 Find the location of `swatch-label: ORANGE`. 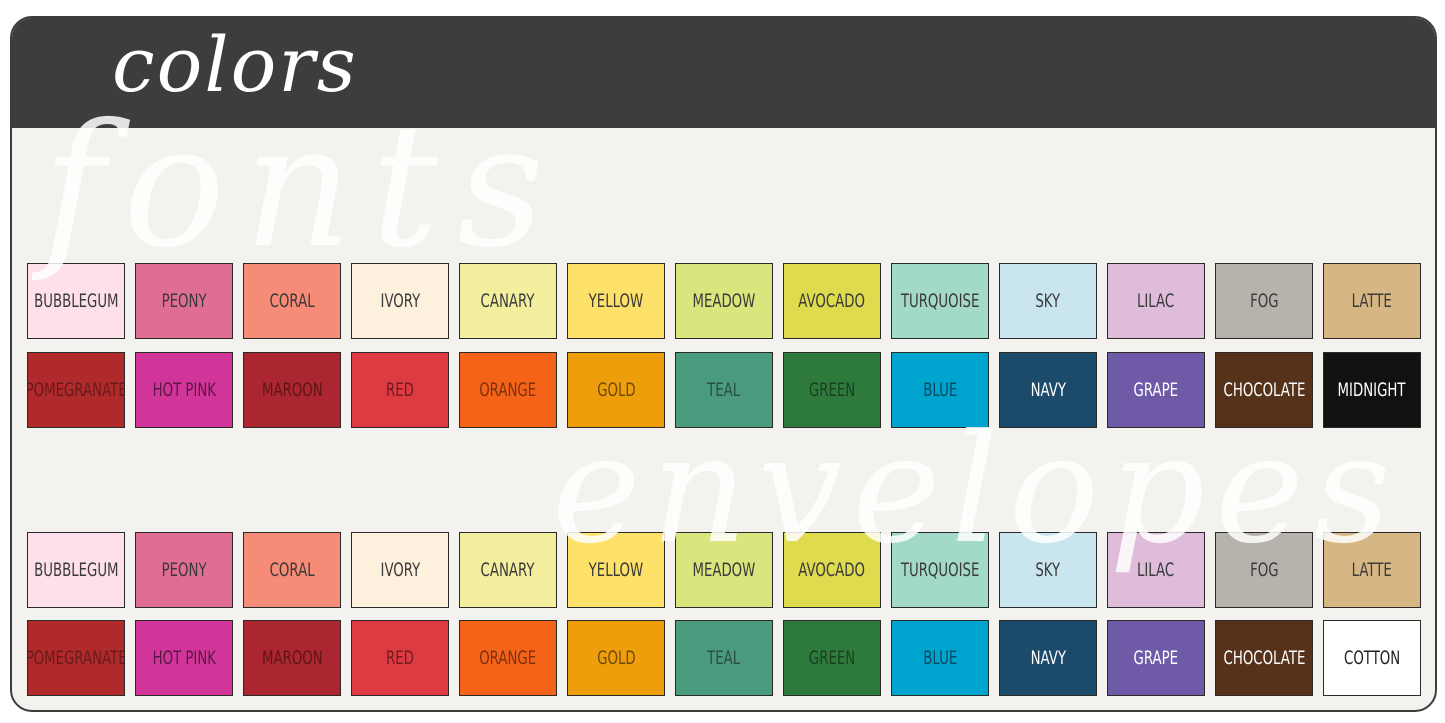

swatch-label: ORANGE is located at coordinates (508, 390).